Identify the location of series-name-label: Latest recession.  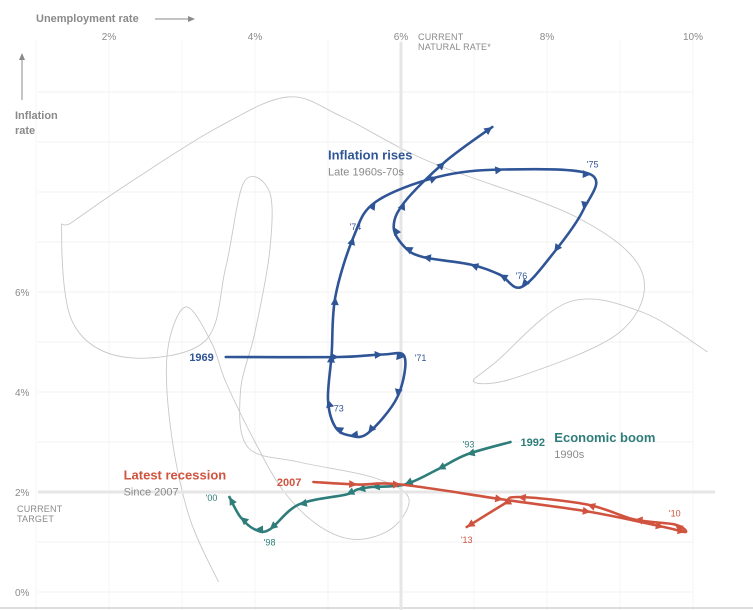
(175, 475).